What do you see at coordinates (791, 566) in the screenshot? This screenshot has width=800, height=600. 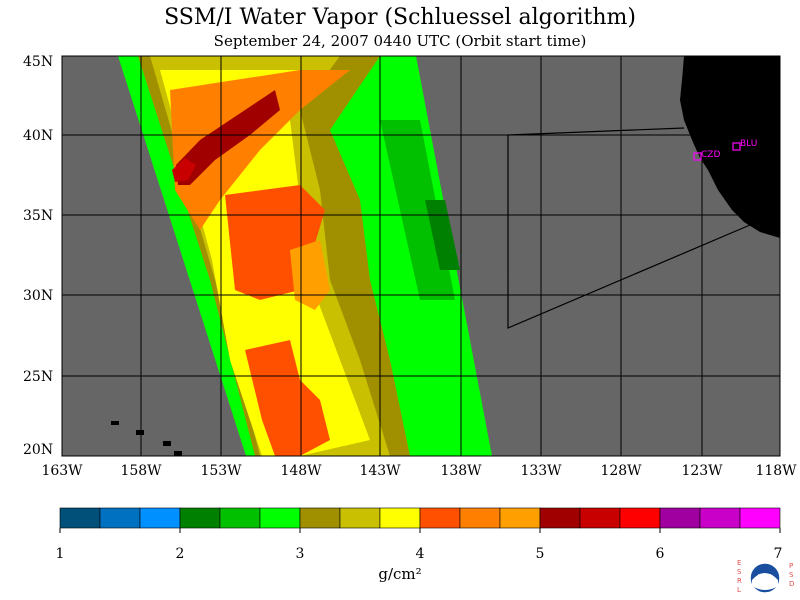 I see `logo-right-letter: P` at bounding box center [791, 566].